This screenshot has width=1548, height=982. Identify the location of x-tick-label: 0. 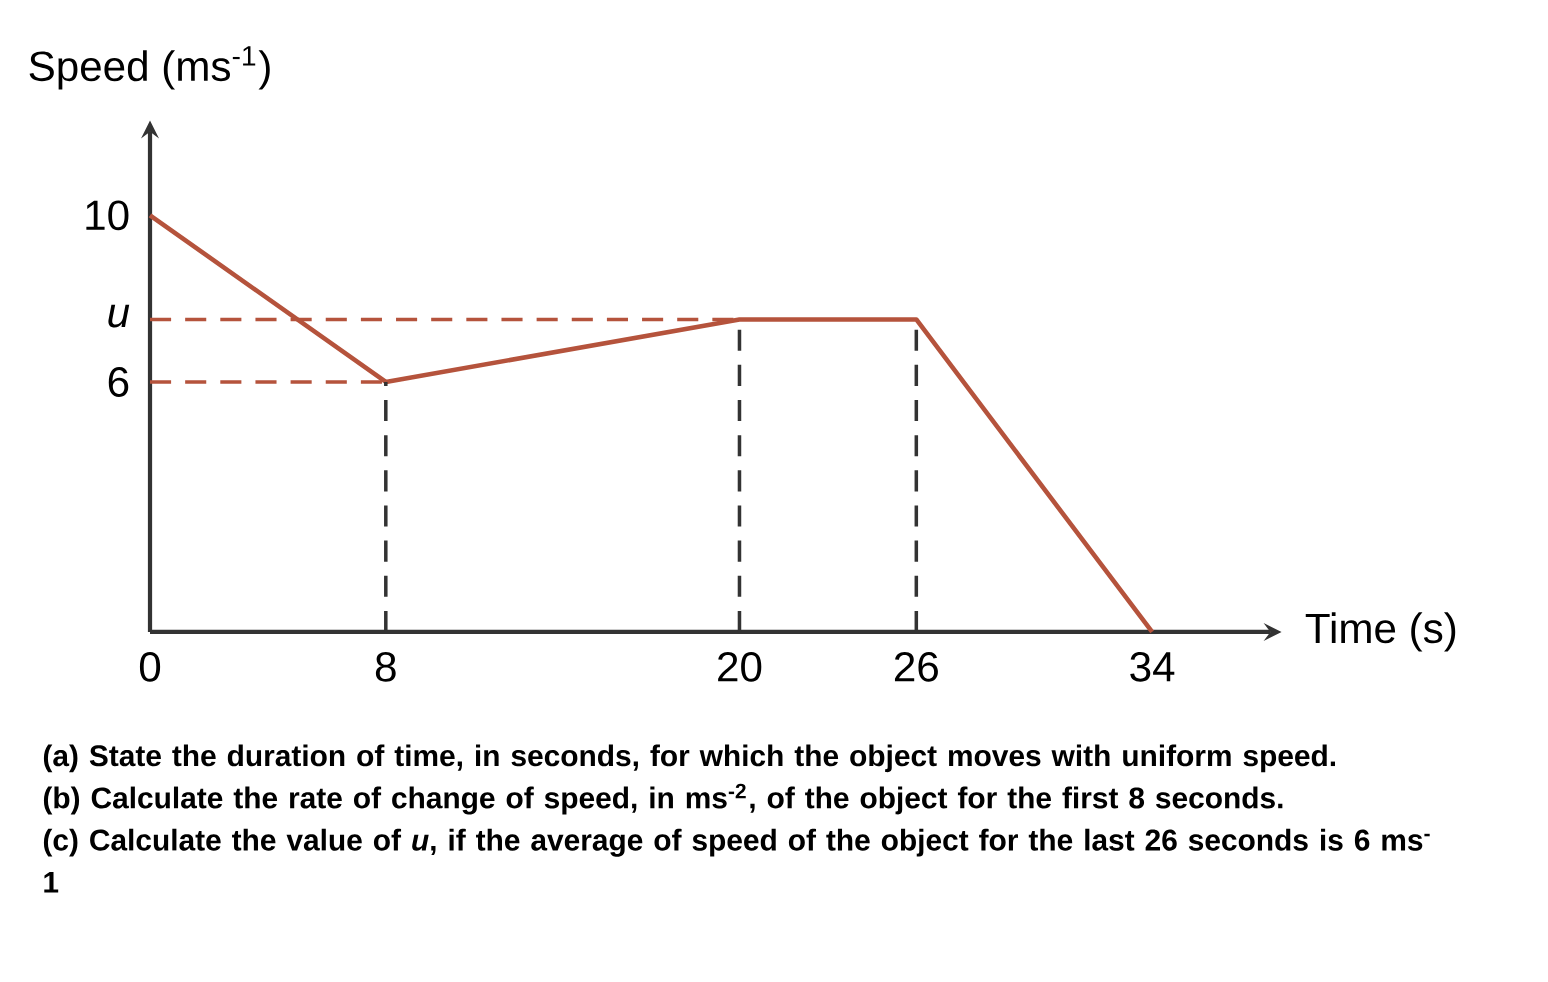
(150, 666).